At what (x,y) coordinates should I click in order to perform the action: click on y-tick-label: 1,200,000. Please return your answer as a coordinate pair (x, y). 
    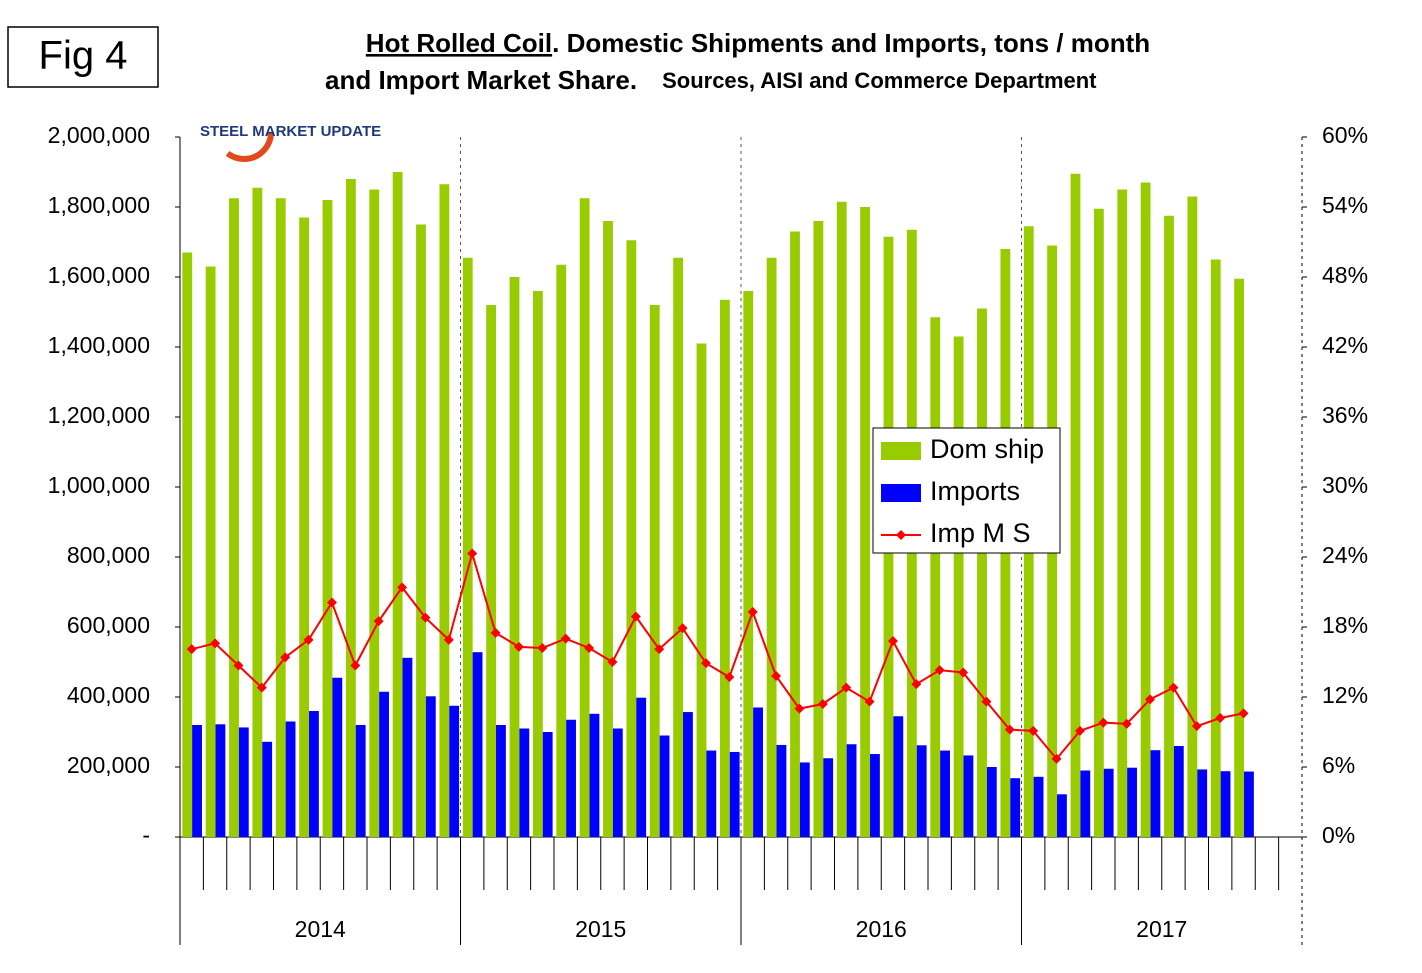
    Looking at the image, I should click on (99, 415).